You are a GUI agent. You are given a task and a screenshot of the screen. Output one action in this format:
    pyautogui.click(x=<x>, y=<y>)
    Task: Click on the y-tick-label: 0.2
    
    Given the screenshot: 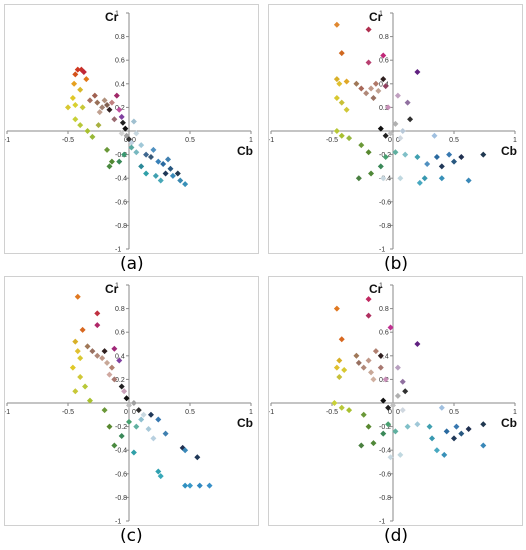 What is the action you would take?
    pyautogui.click(x=120, y=380)
    